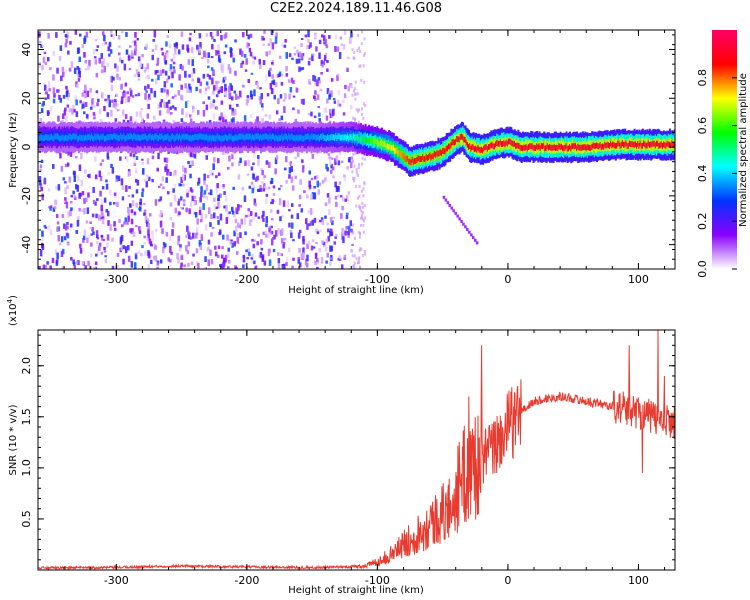 The width and height of the screenshot is (750, 600). Describe the element at coordinates (26, 50) in the screenshot. I see `top-y-tick-label: 40` at that location.